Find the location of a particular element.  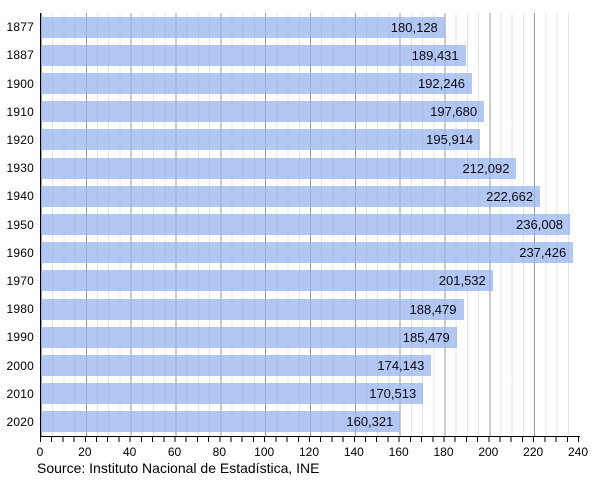

x-tick-label: 40 is located at coordinates (129, 452).